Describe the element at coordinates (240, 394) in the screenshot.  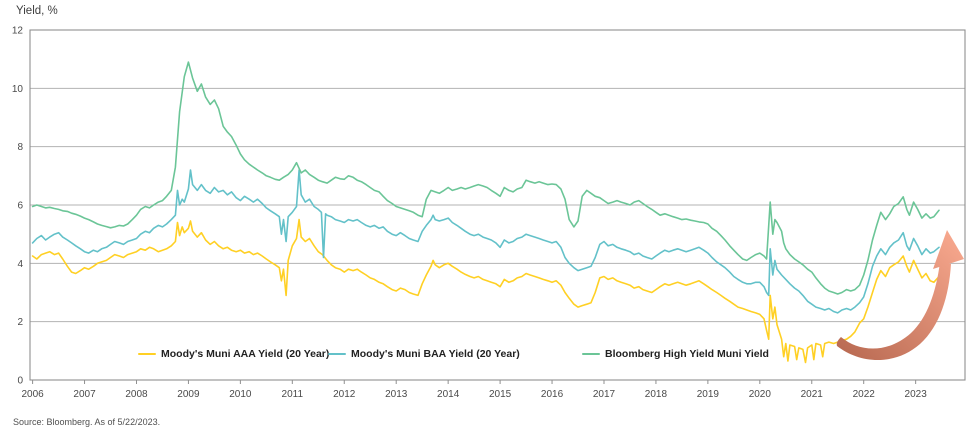
I see `x-tick-label-2010: 2010` at that location.